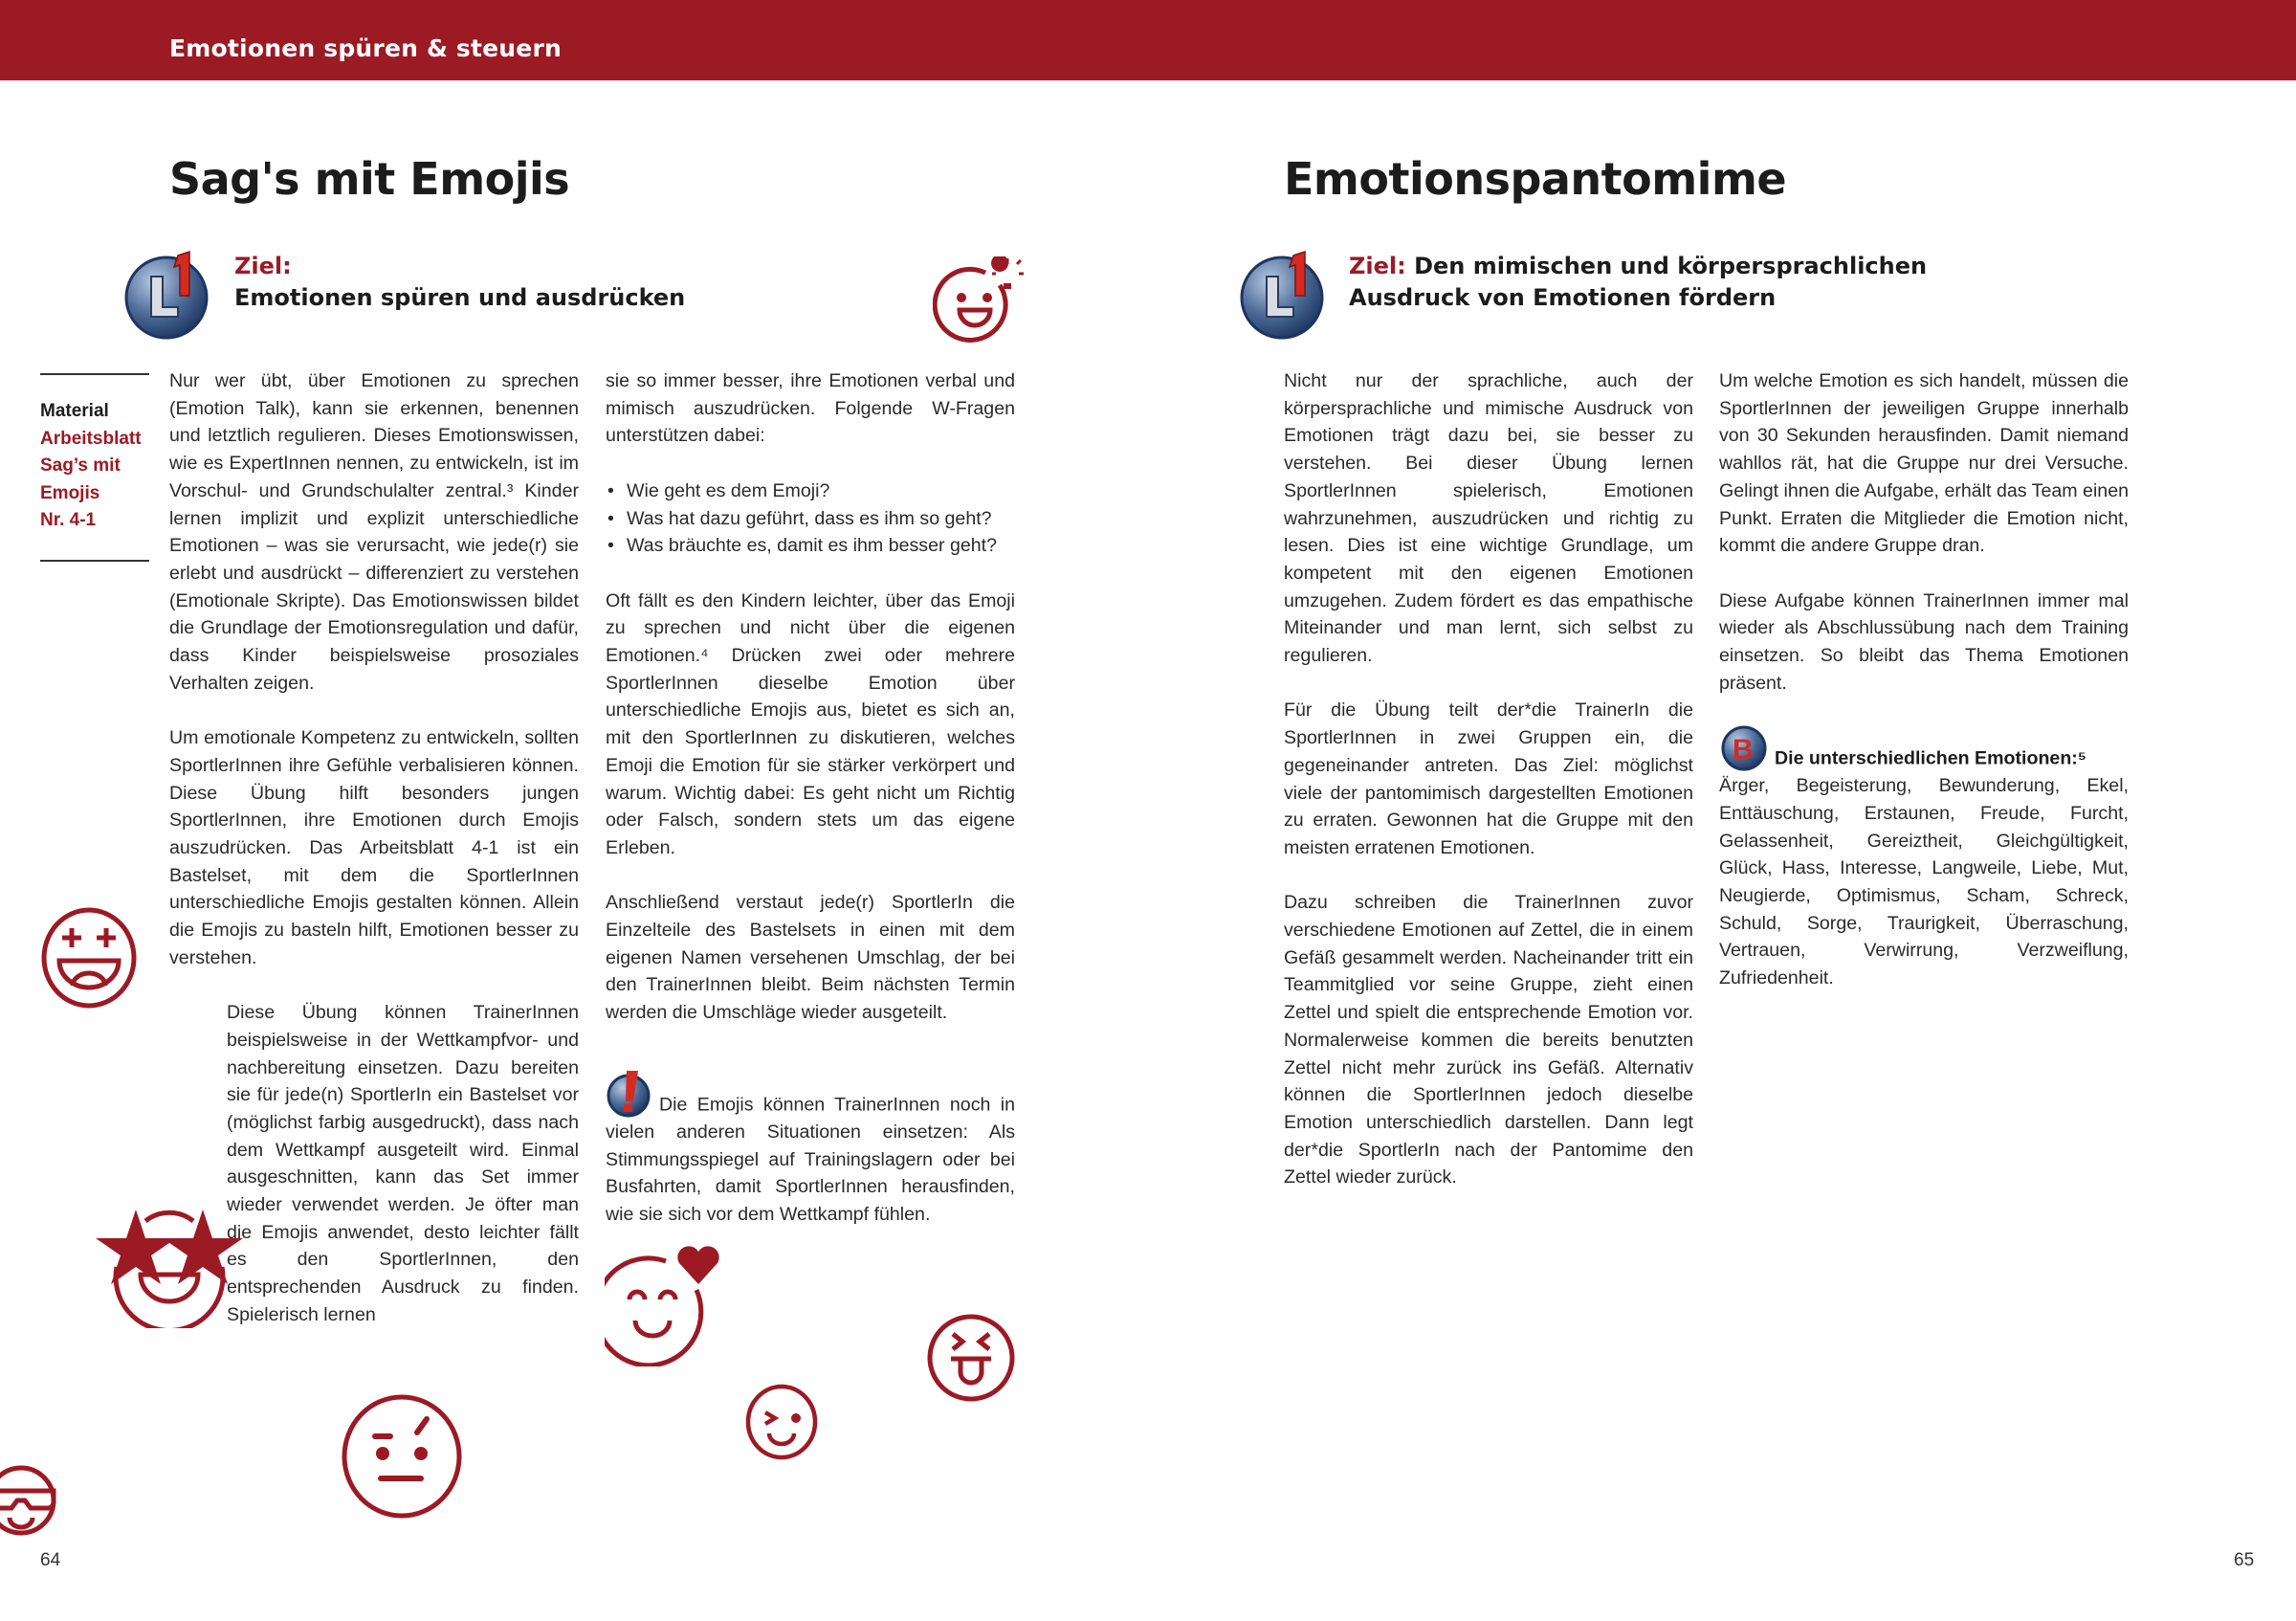  Describe the element at coordinates (74, 411) in the screenshot. I see `material-label: Material` at that location.